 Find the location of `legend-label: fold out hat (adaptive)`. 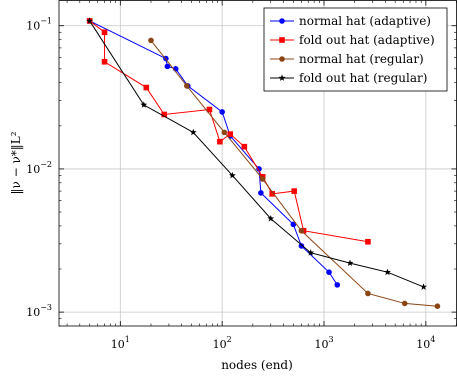

legend-label: fold out hat (adaptive) is located at coordinates (367, 40).